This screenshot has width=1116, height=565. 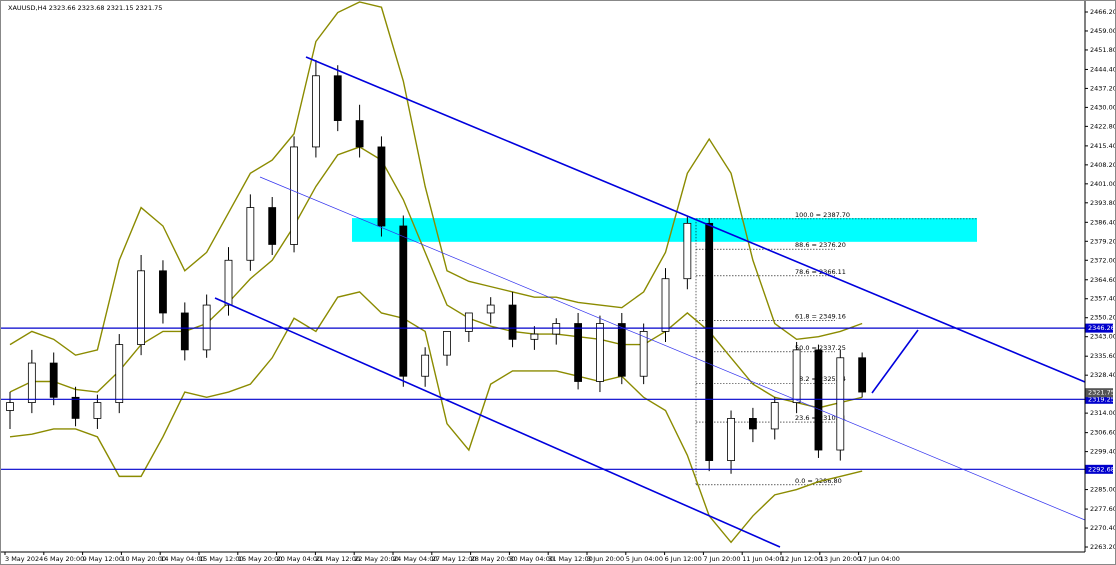 What do you see at coordinates (1101, 328) in the screenshot?
I see `price-box-label: 2346.26` at bounding box center [1101, 328].